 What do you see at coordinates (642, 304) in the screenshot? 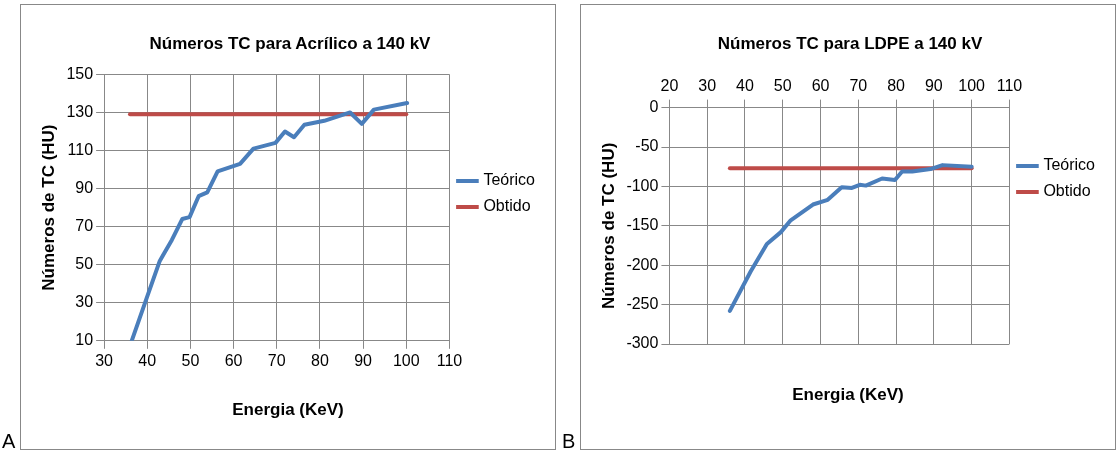
I see `y-tick-label: -250` at bounding box center [642, 304].